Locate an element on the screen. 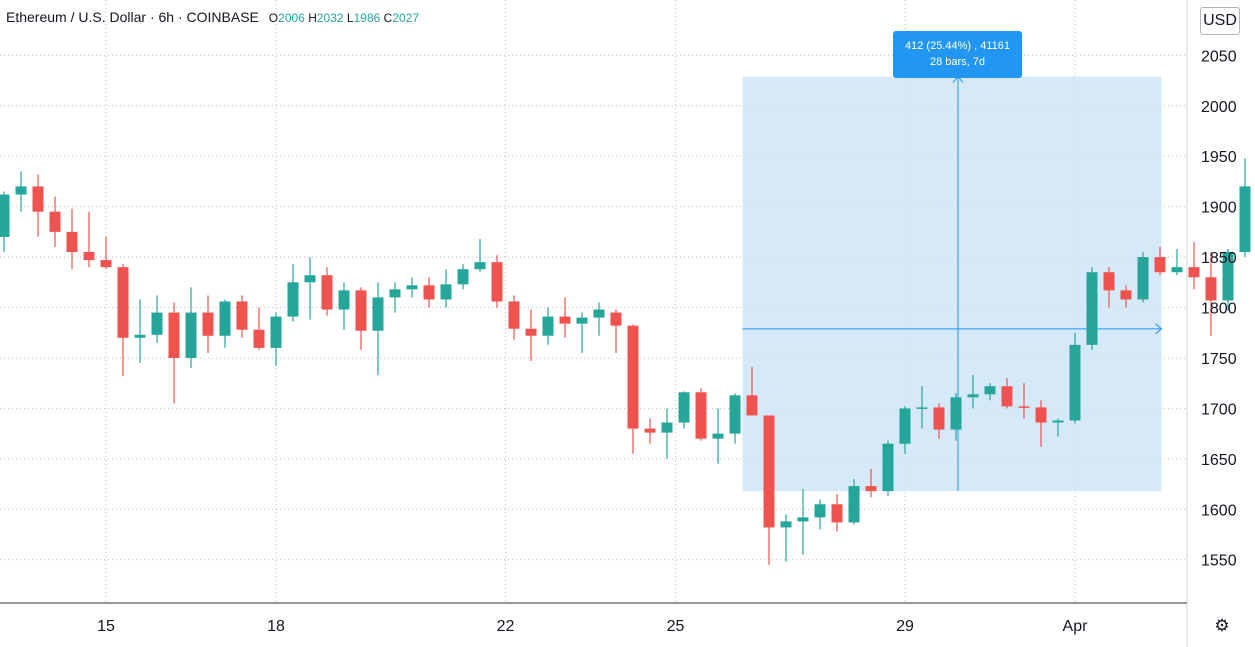  gear-icon: ⚙ is located at coordinates (1222, 625).